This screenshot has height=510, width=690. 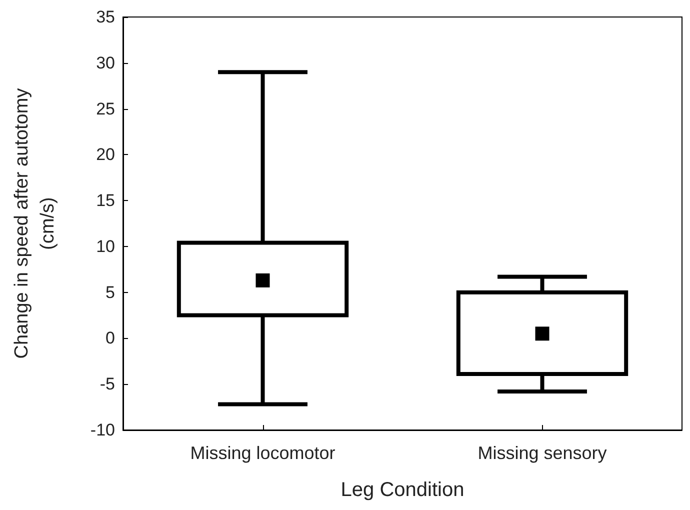 I want to click on y-tick-label: 30, so click(x=105, y=62).